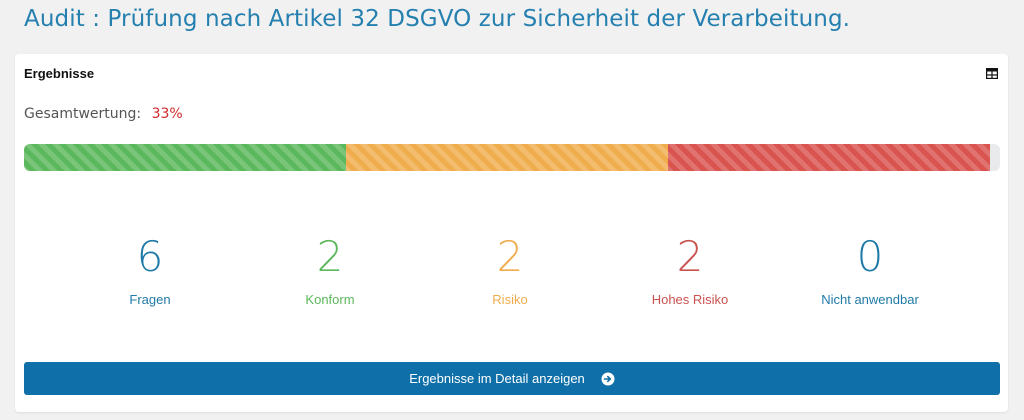 This screenshot has width=1024, height=420. I want to click on overall-score-value: 33%, so click(167, 114).